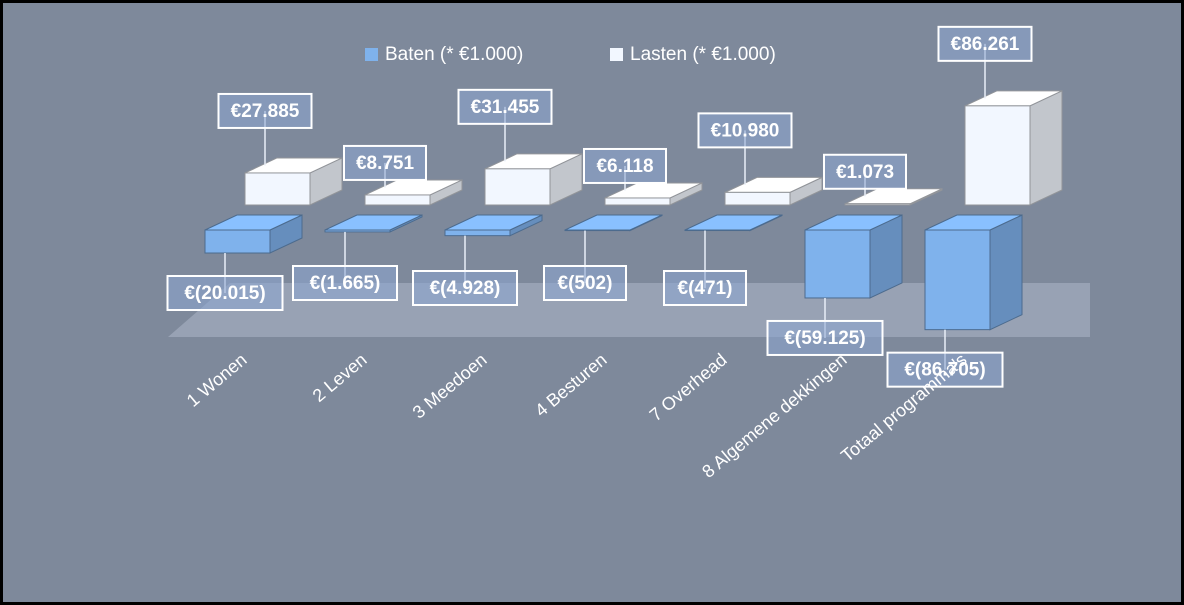 This screenshot has height=605, width=1184. I want to click on data-label: €(1.665), so click(345, 283).